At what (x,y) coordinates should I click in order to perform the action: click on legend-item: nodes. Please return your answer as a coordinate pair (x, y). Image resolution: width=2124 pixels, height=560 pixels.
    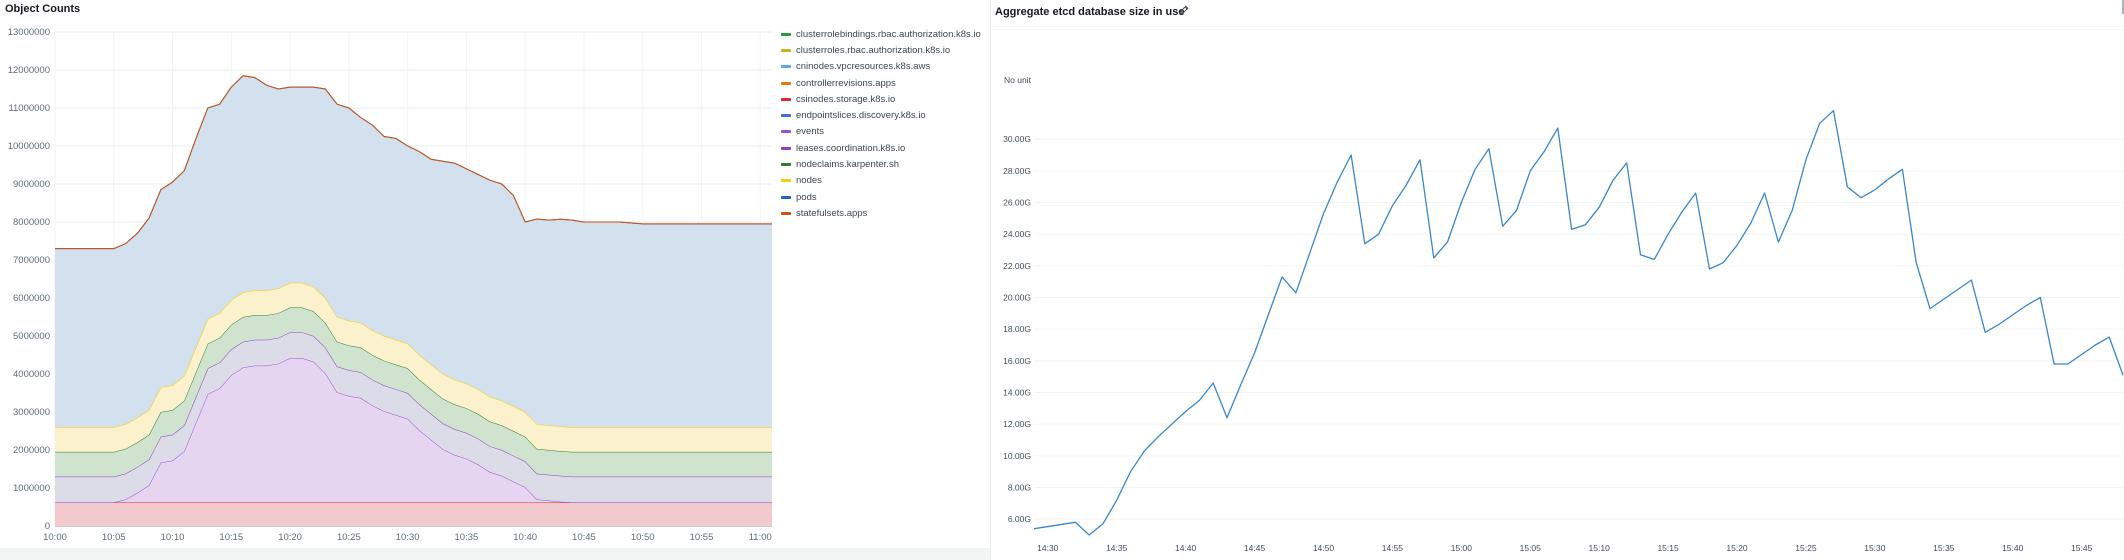
    Looking at the image, I should click on (881, 181).